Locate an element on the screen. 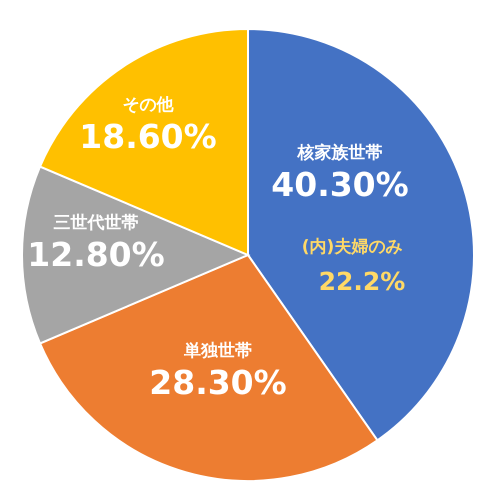 The height and width of the screenshot is (496, 489). slice-label: 三世代世帯 is located at coordinates (96, 223).